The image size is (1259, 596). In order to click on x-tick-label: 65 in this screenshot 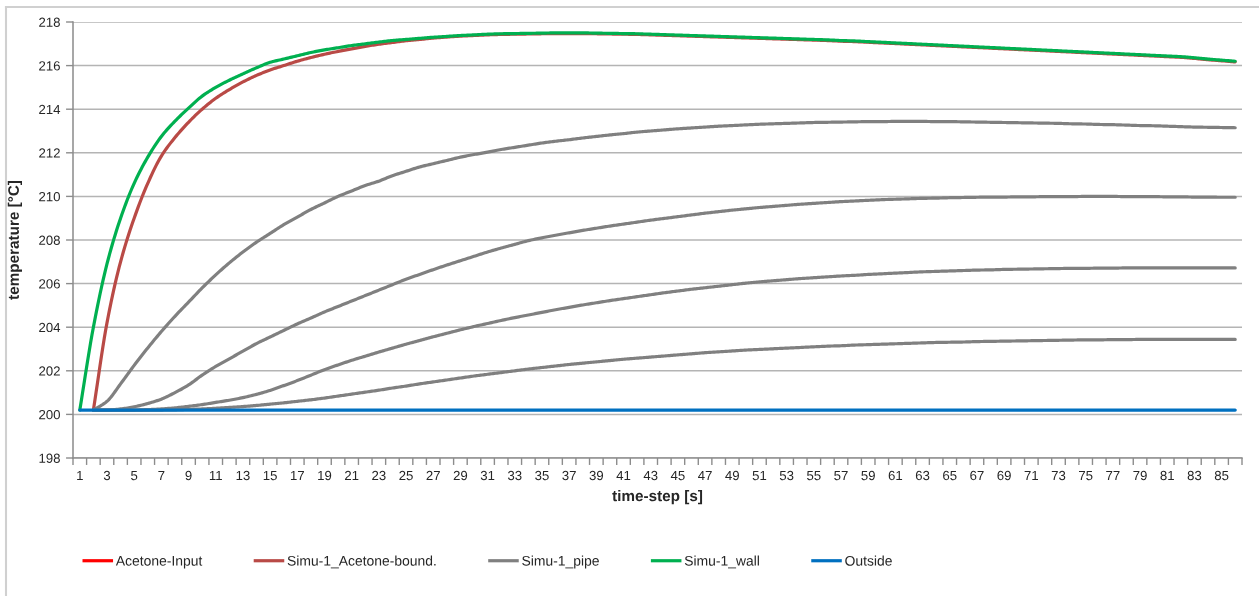, I will do `click(950, 475)`.